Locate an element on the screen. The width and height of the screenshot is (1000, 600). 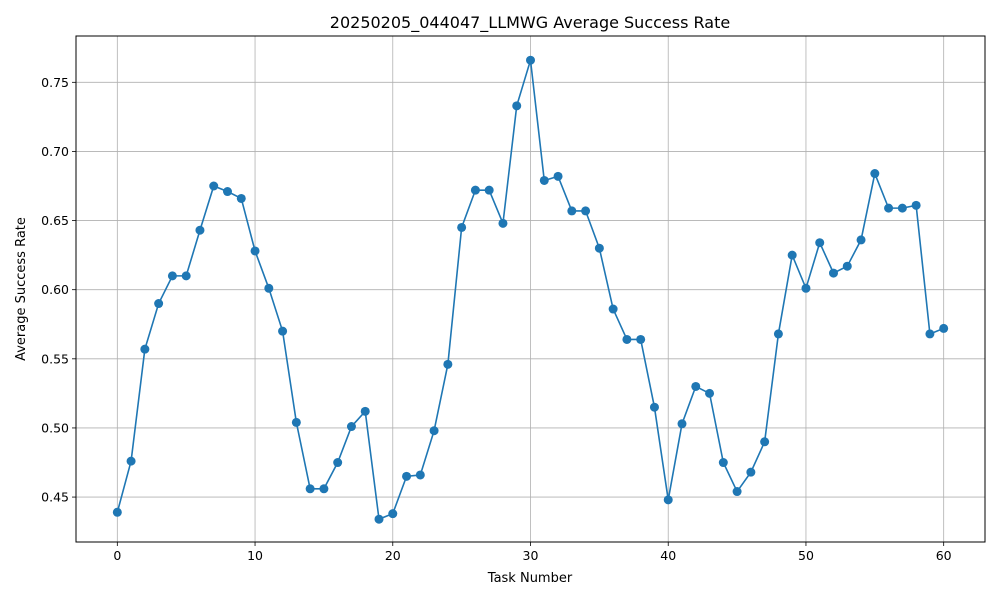
y-axis-ticks: 0.45 0.50 0.55 0.60 0.65 0.70 0.75 is located at coordinates (58, 290).